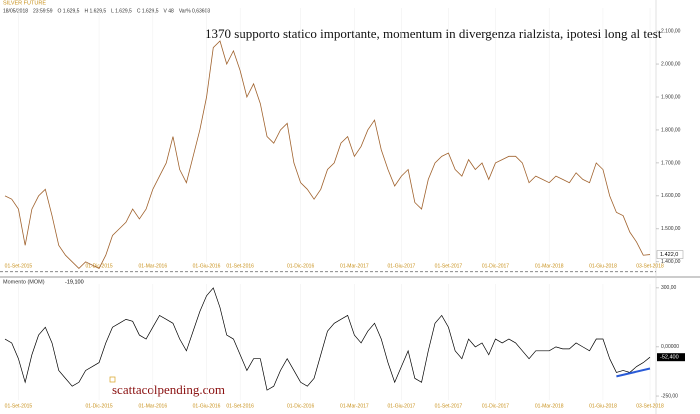 This screenshot has height=414, width=700. Describe the element at coordinates (669, 396) in the screenshot. I see `y-tick-label: -250,00` at that location.